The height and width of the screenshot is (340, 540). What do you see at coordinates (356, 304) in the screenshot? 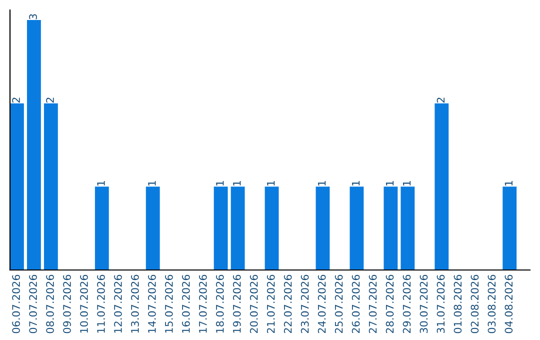
I see `x-tick-label: 26.07.2026` at bounding box center [356, 304].